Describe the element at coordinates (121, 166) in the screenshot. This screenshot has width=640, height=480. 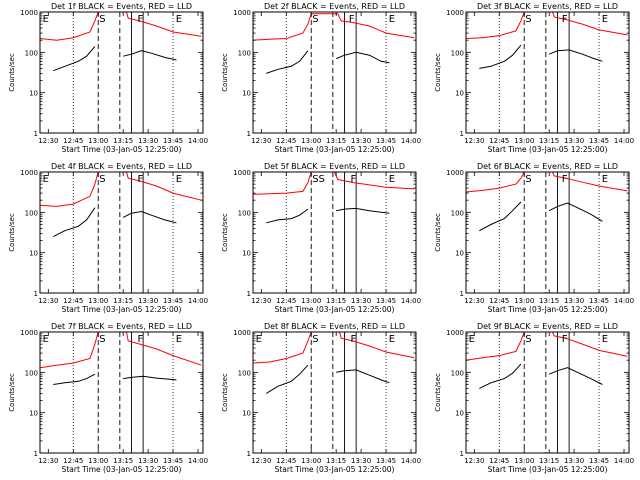
I see `chart-title: Det 4f BLACK = Events, RED = LLD` at that location.